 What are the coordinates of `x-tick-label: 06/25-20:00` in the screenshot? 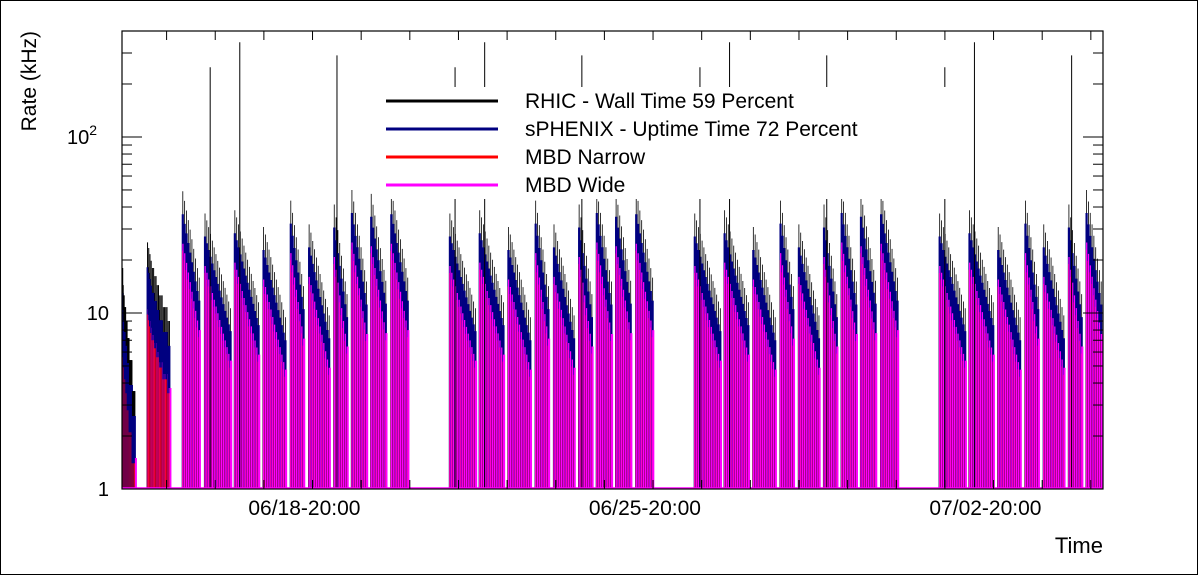 It's located at (645, 508).